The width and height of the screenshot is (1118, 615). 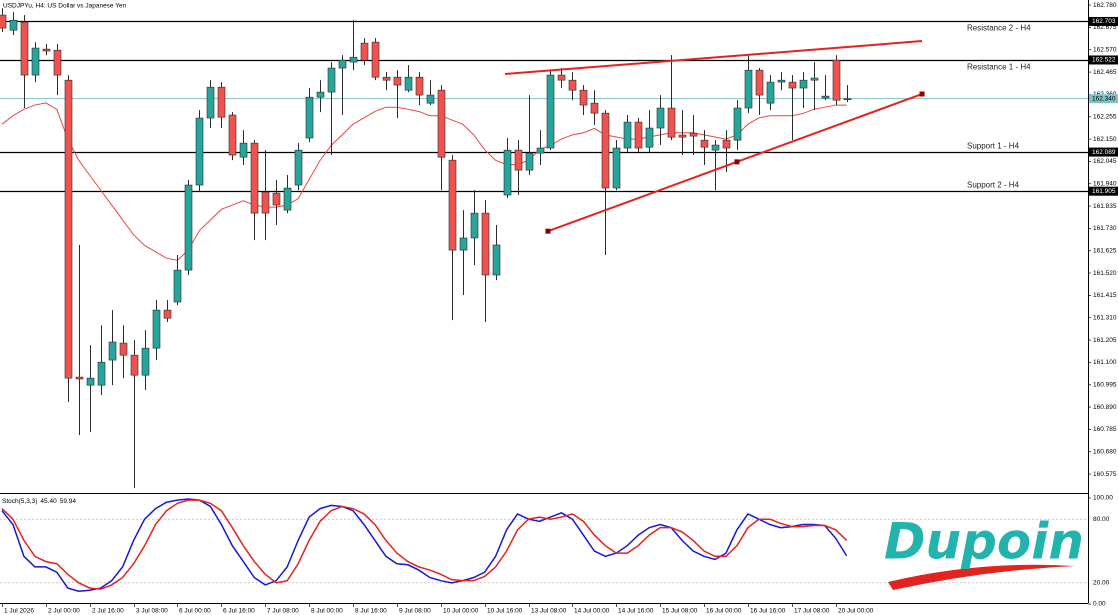 What do you see at coordinates (984, 542) in the screenshot?
I see `logo: Dupoin` at bounding box center [984, 542].